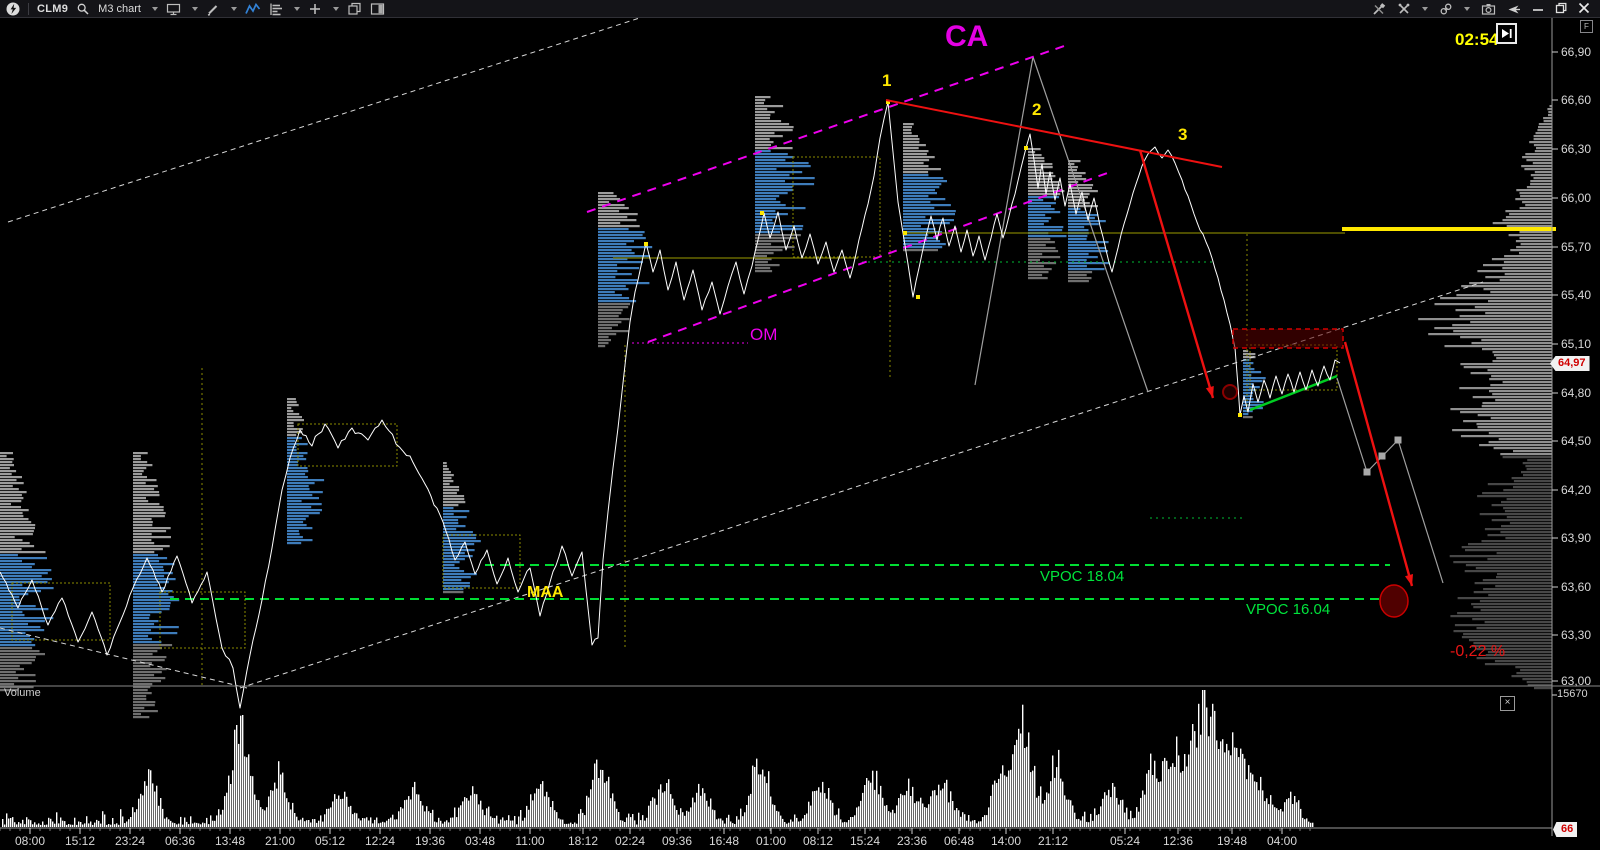  What do you see at coordinates (253, 9) in the screenshot?
I see `line-chart-icon` at bounding box center [253, 9].